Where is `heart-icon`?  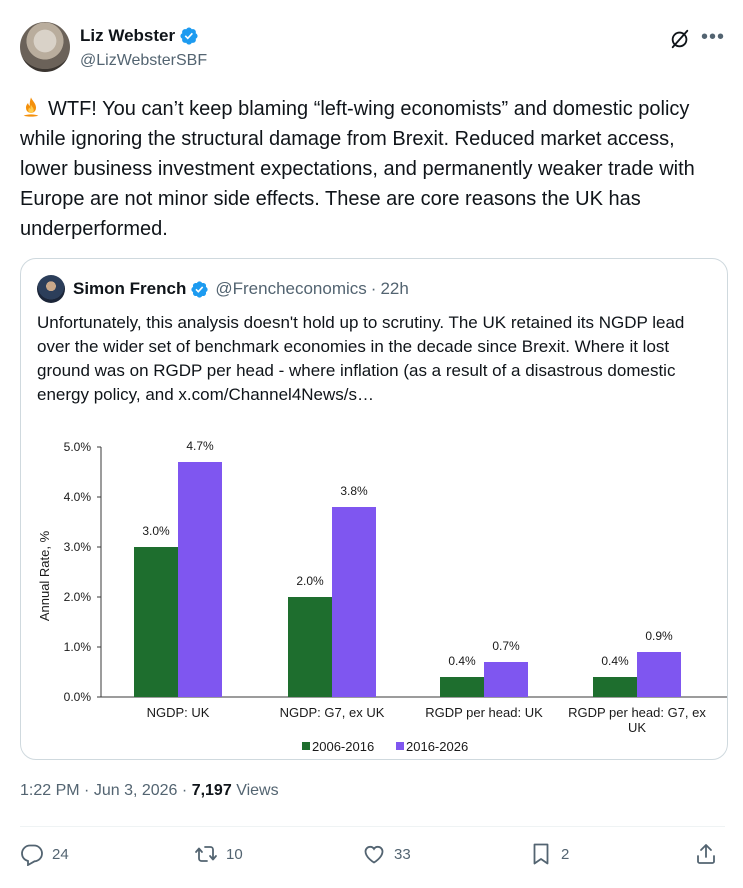 heart-icon is located at coordinates (374, 854).